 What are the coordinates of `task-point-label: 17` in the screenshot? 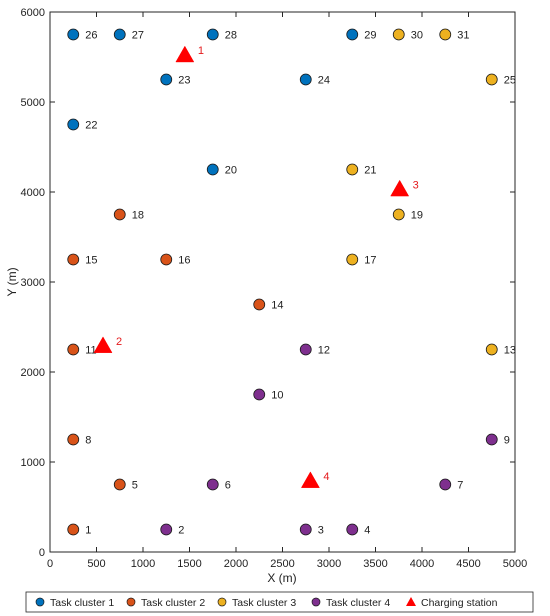 It's located at (370, 261).